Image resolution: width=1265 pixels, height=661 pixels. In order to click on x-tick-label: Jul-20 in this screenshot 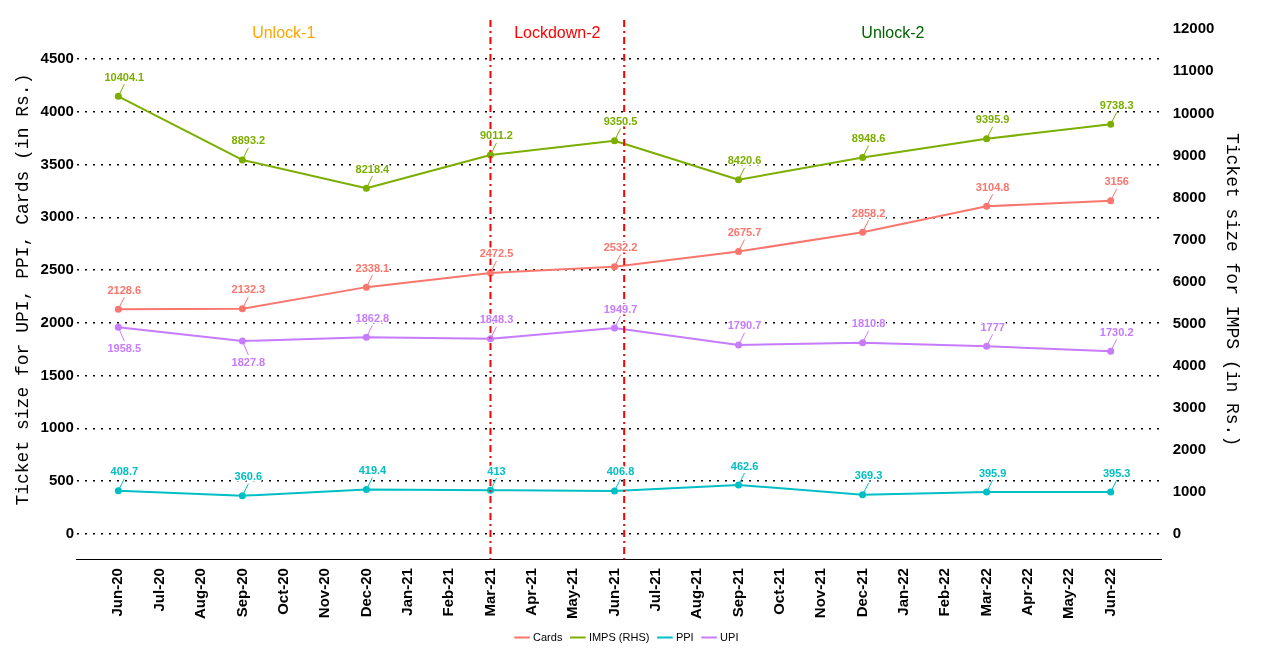, I will do `click(158, 590)`.